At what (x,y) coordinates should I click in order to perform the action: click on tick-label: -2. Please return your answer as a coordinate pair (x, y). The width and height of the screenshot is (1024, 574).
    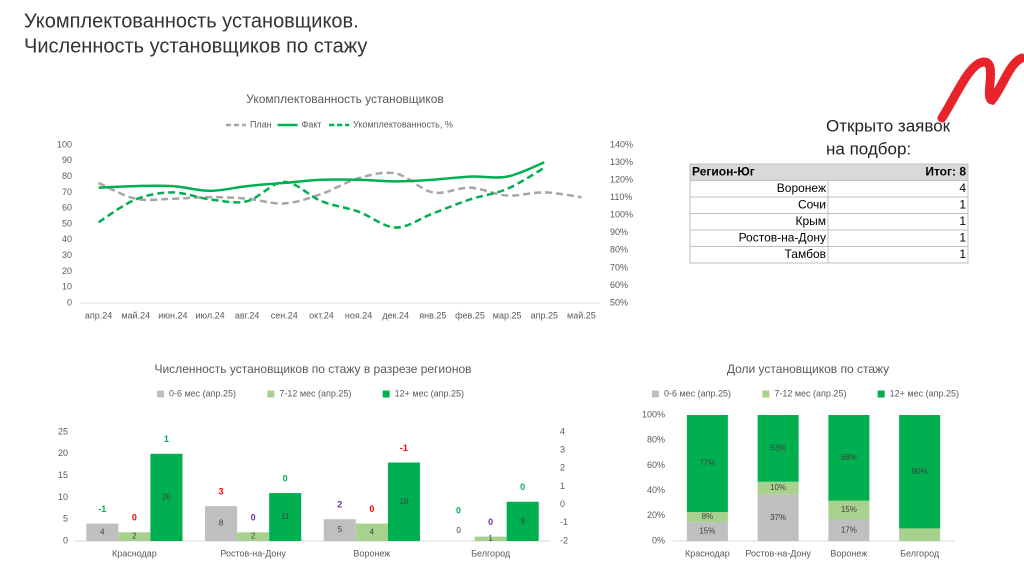
    Looking at the image, I should click on (564, 540).